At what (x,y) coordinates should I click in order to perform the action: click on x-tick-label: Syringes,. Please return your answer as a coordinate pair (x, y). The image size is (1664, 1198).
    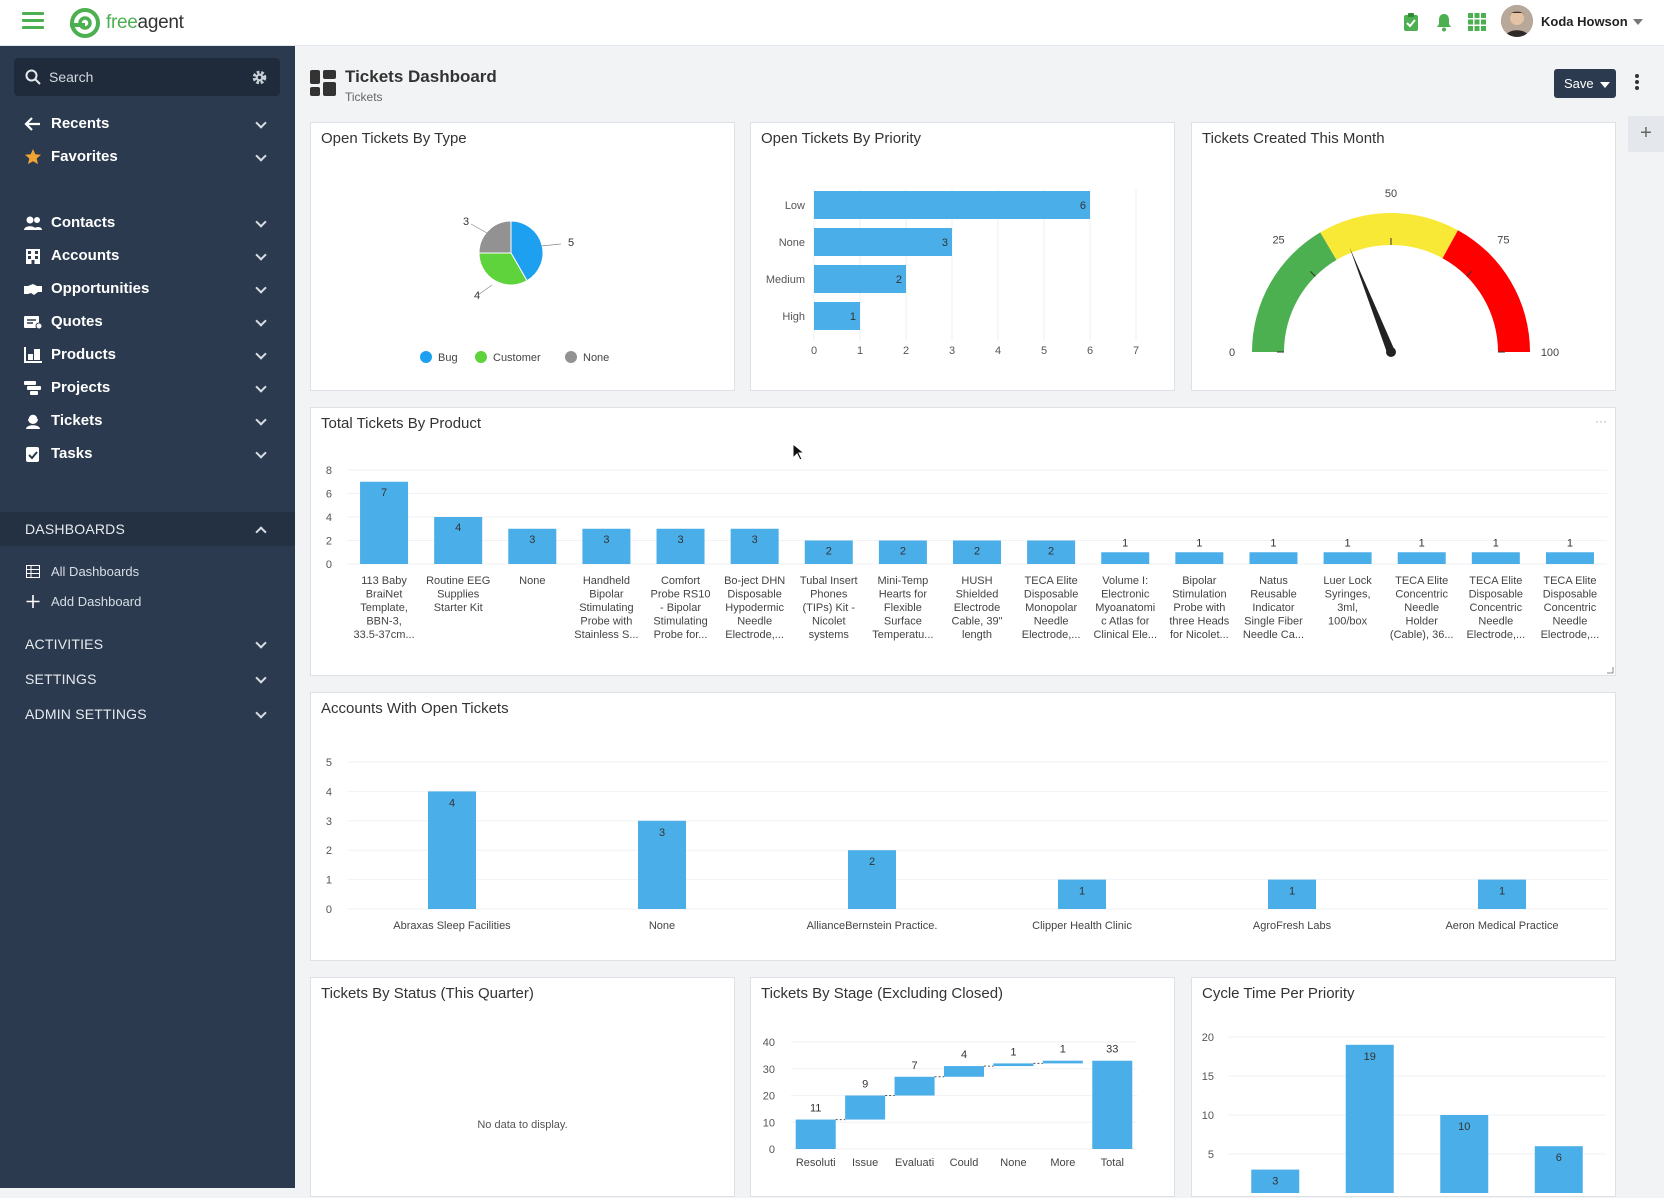
    Looking at the image, I should click on (1348, 595).